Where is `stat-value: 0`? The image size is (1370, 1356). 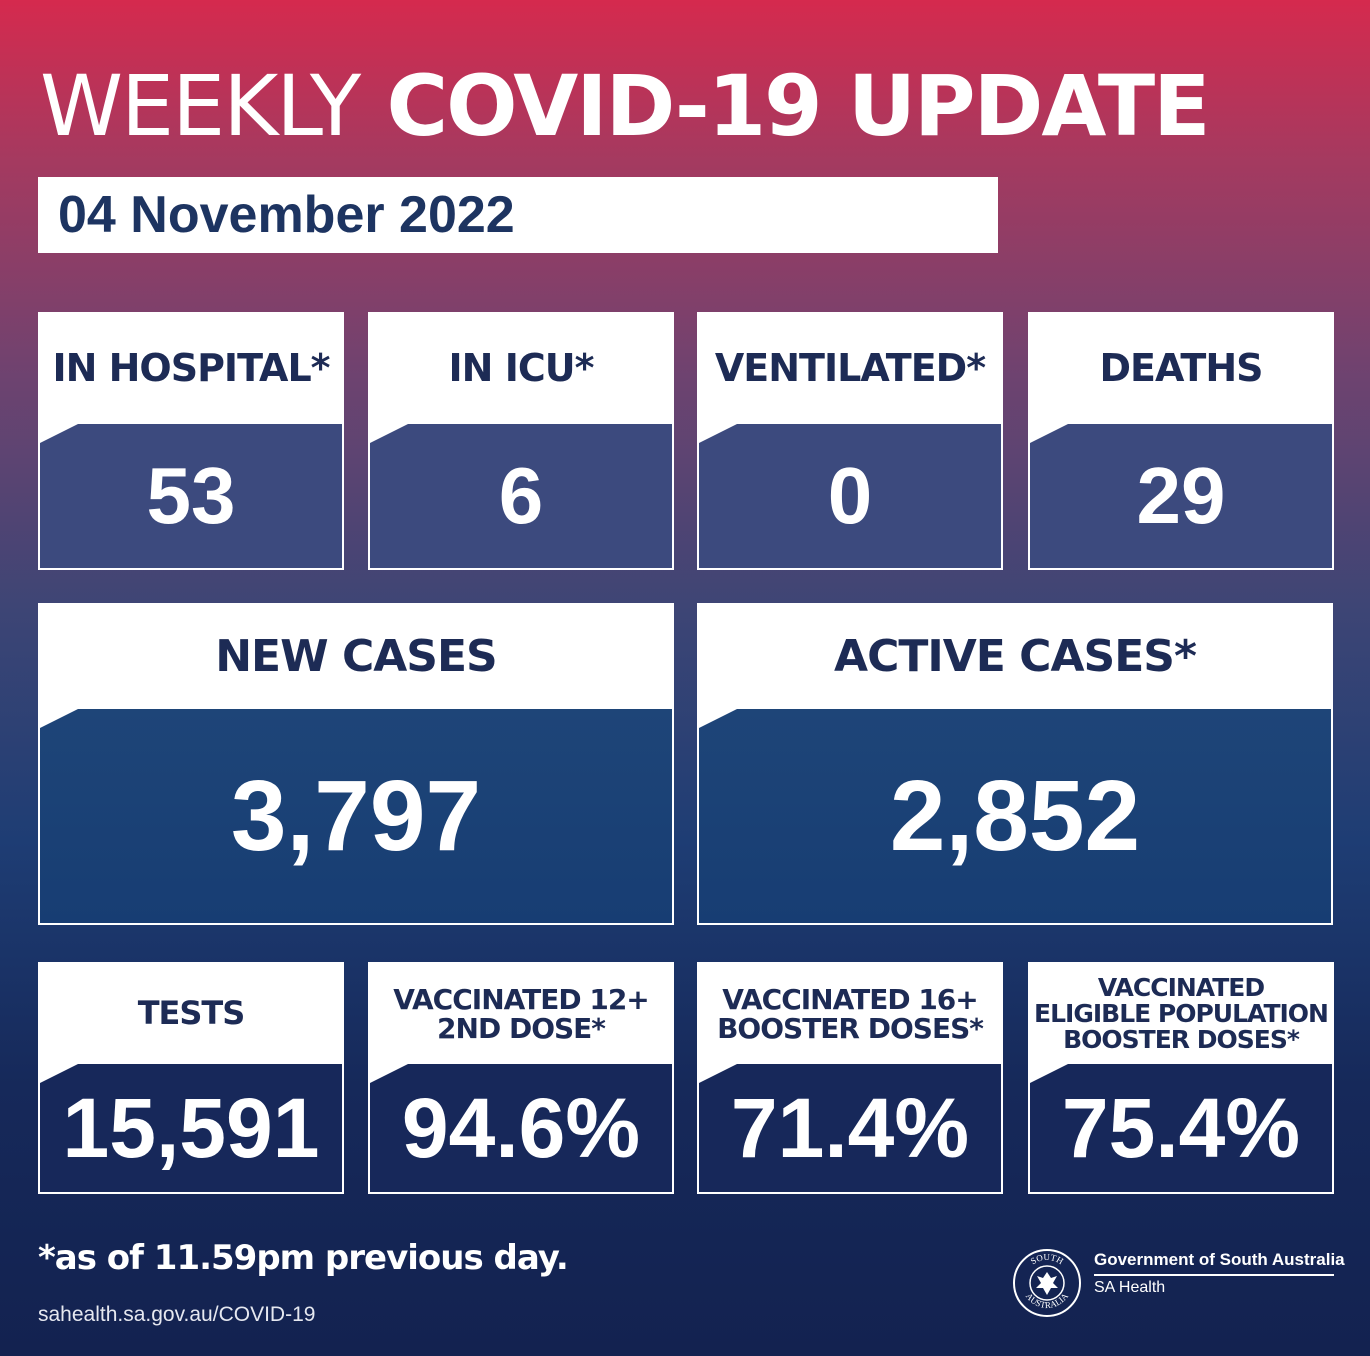 stat-value: 0 is located at coordinates (850, 495).